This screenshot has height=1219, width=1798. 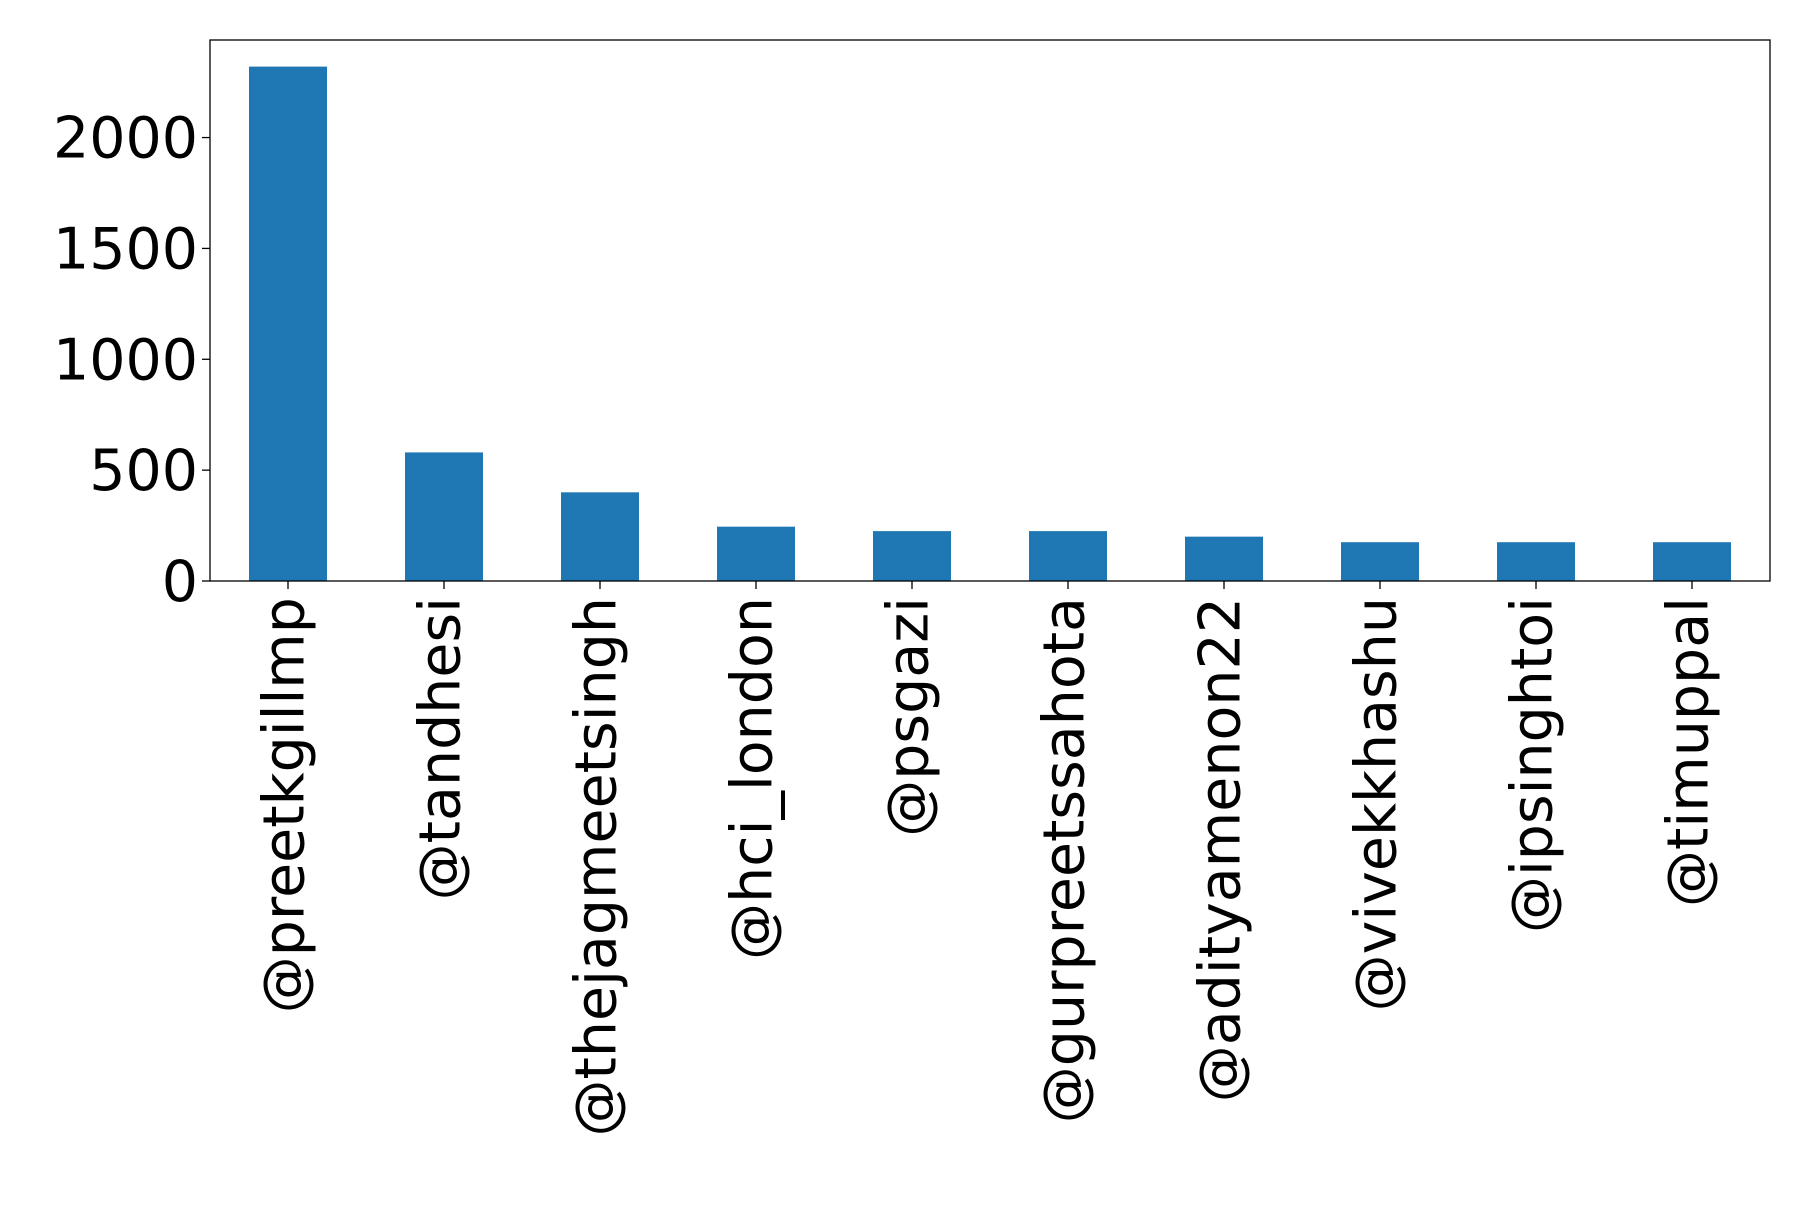 I want to click on bar-psgazi, so click(x=912, y=556).